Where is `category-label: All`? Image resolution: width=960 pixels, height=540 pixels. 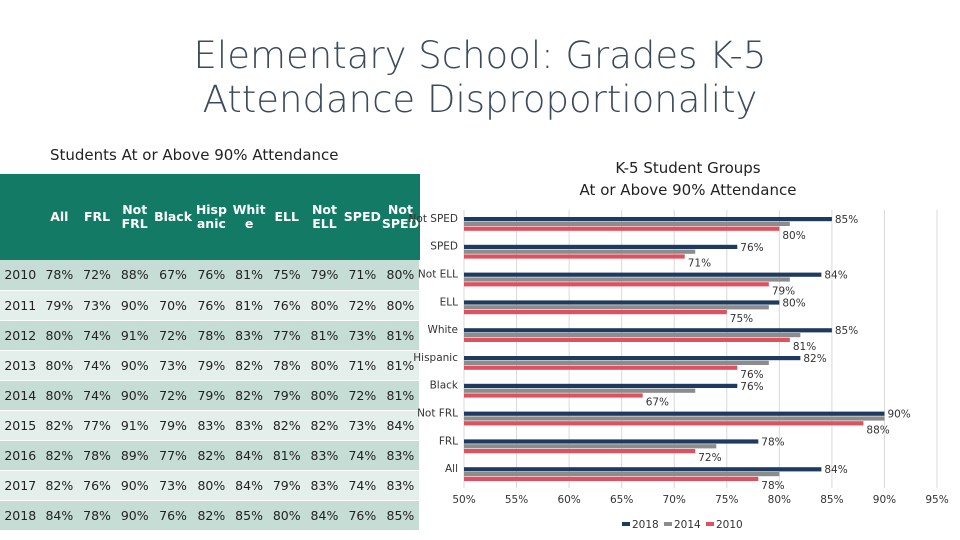 category-label: All is located at coordinates (451, 469).